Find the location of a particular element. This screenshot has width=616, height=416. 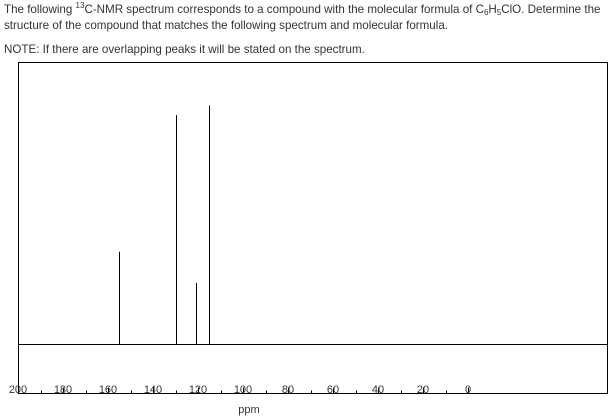

tick-label: 200 is located at coordinates (18, 390).